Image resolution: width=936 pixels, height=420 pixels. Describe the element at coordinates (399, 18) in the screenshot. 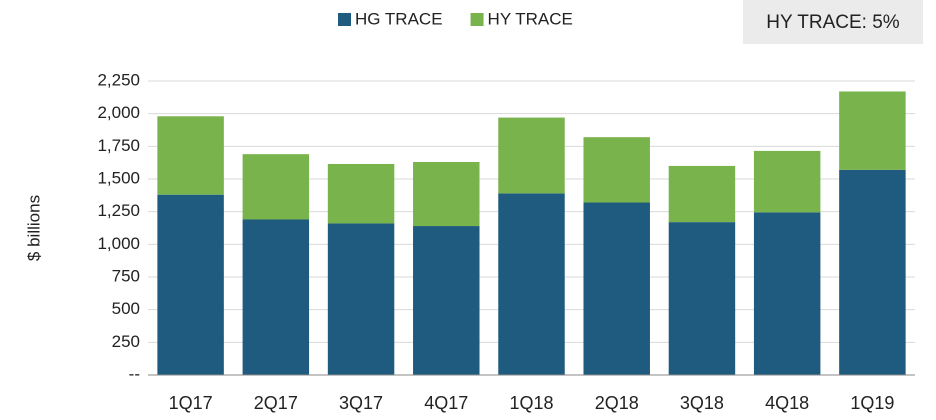

I see `legend-label: HG TRACE` at that location.